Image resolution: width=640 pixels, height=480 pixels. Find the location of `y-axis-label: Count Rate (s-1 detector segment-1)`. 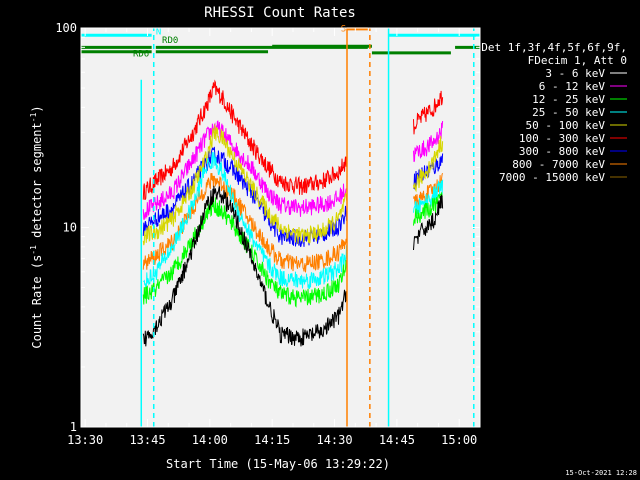

y-axis-label: Count Rate (s-1 detector segment-1) is located at coordinates (36, 226).